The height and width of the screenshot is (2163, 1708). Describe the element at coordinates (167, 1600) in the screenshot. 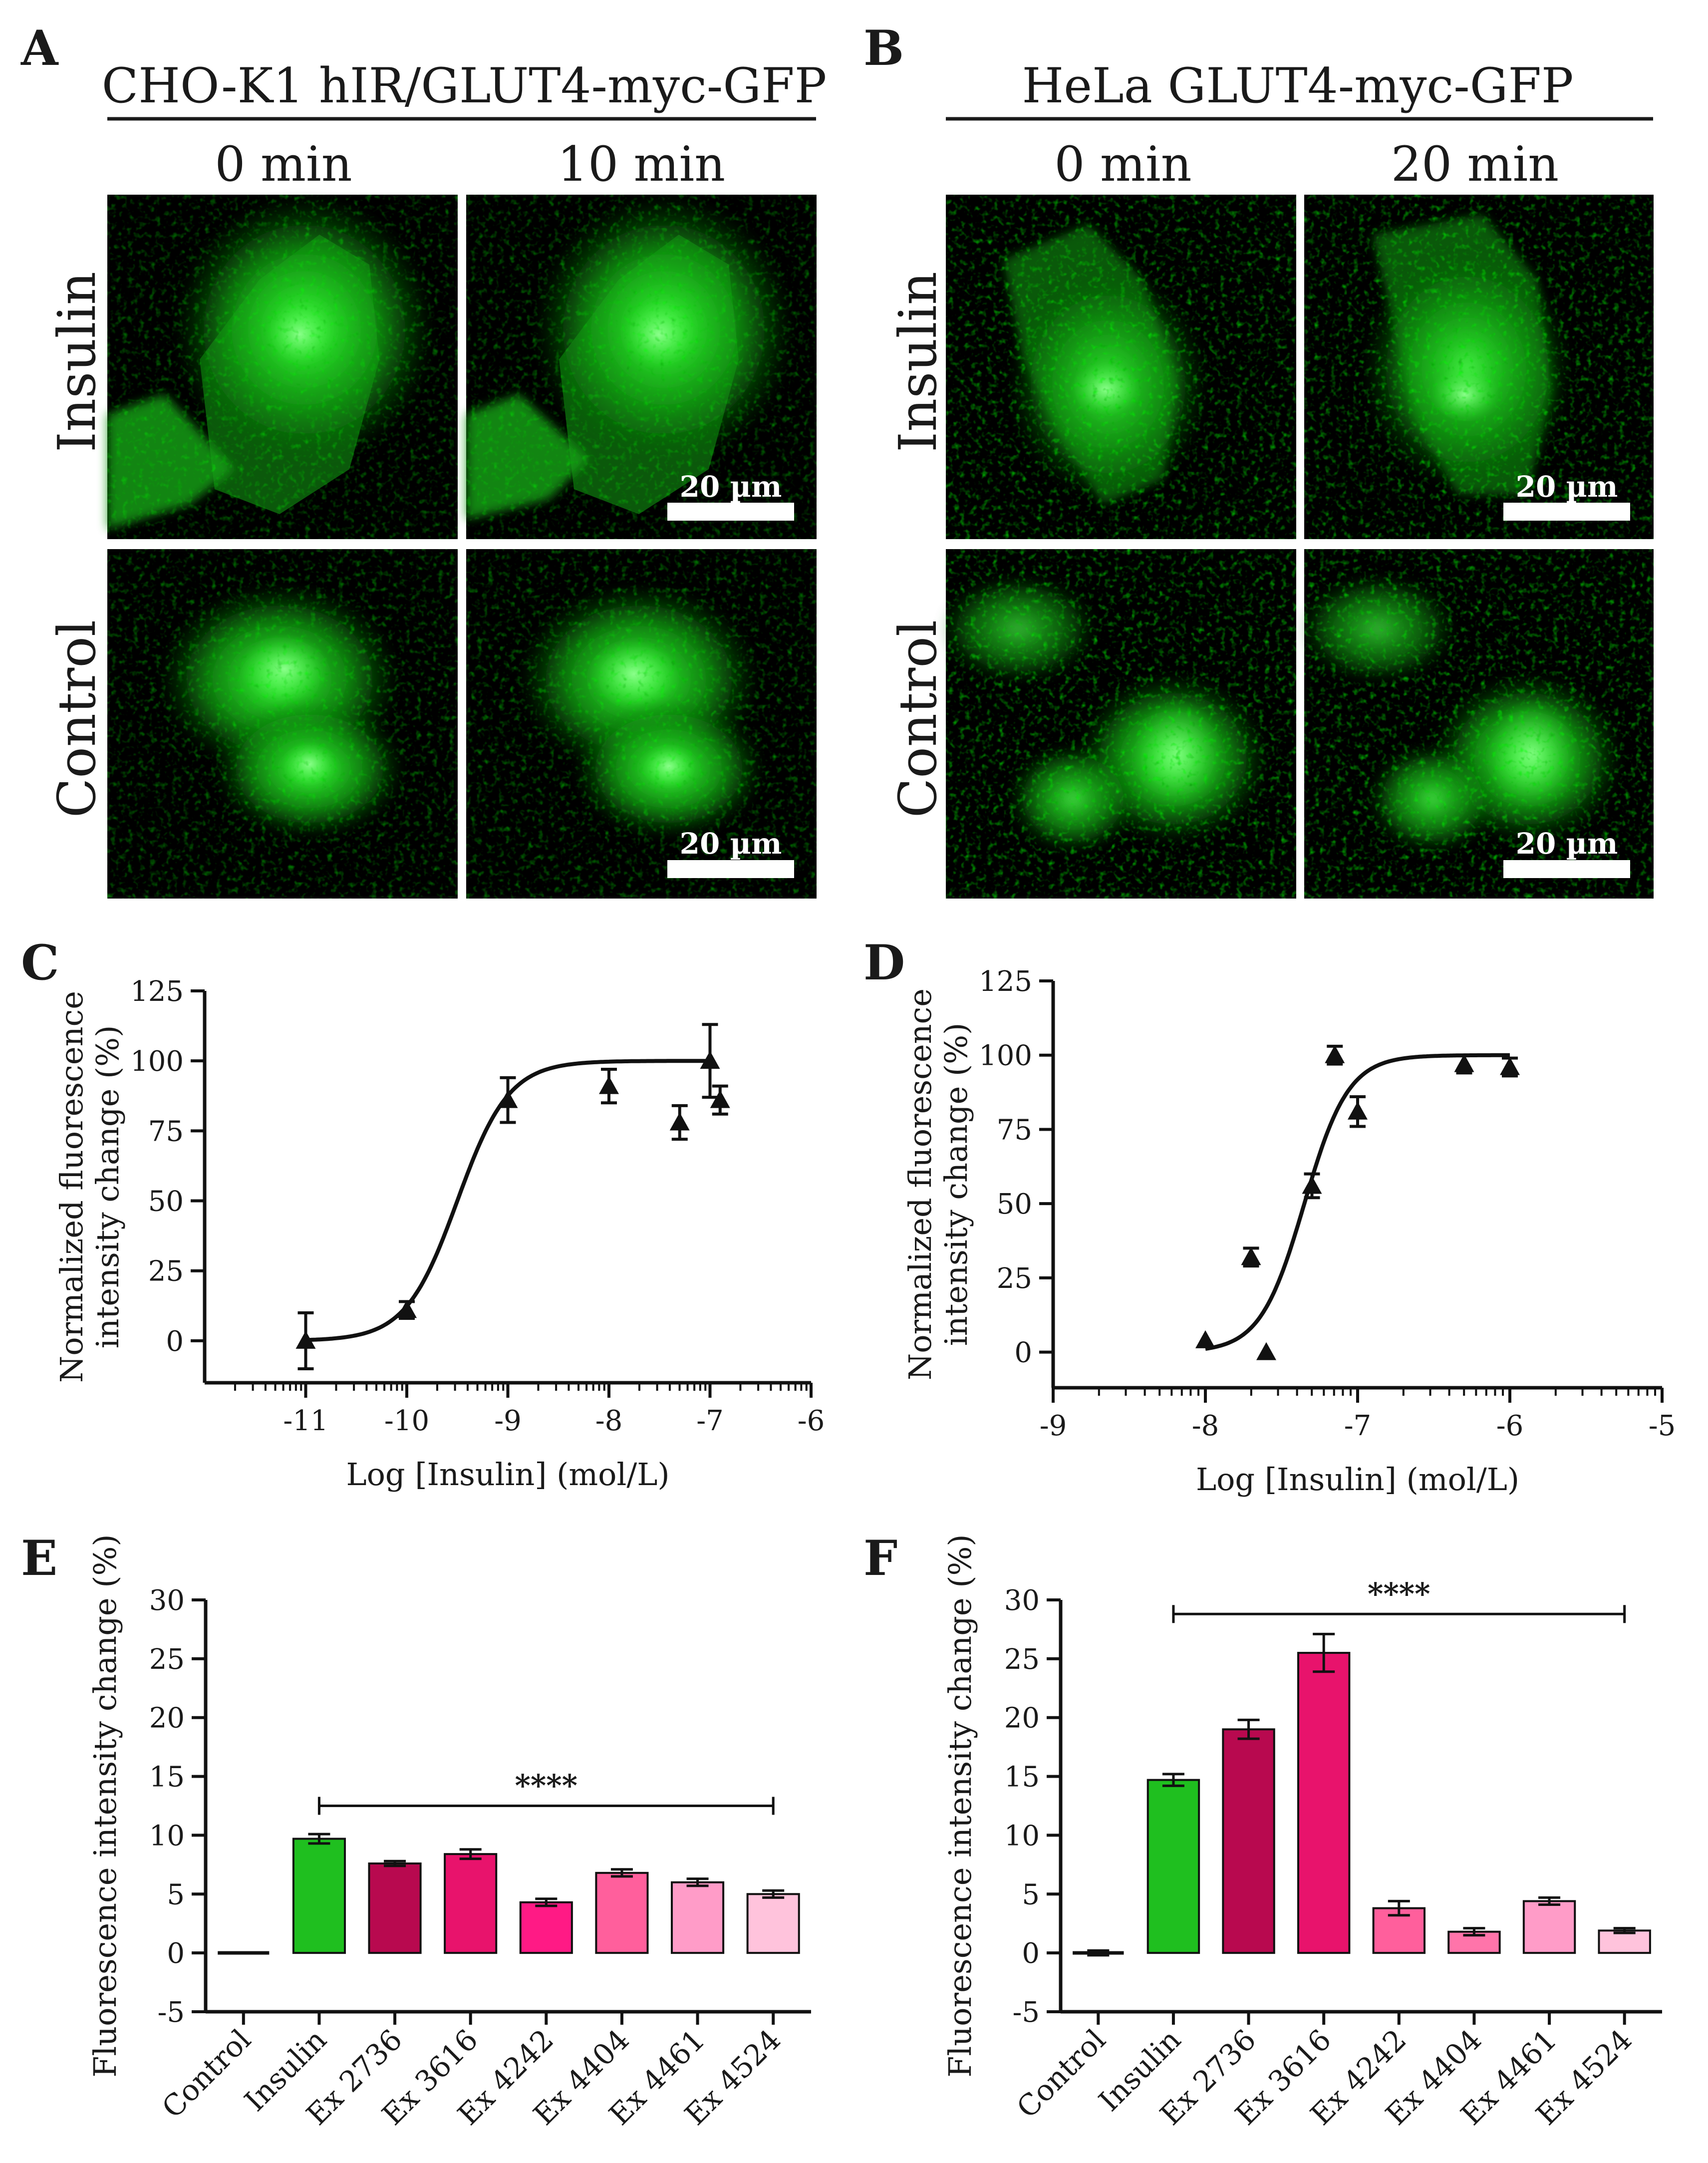

I see `y-tick-label: 30` at that location.